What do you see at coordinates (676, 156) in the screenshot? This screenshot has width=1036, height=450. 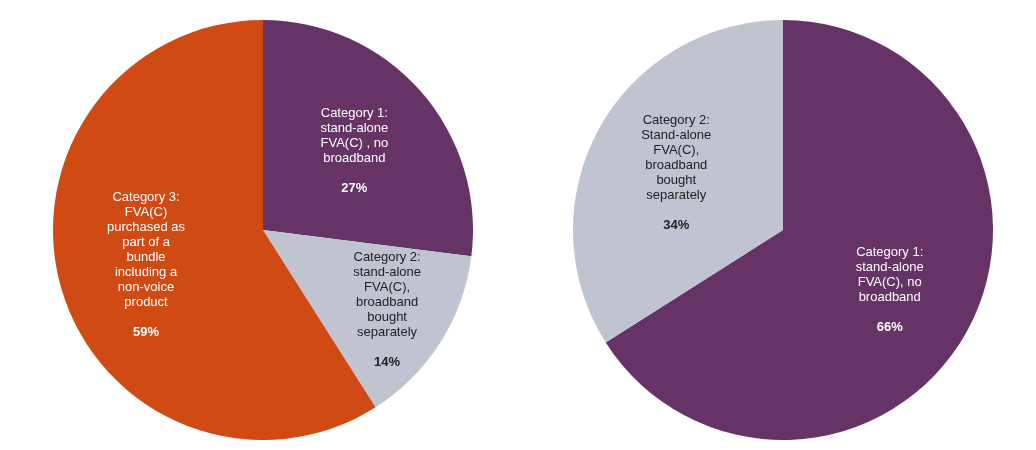 I see `slice-label: Category 2: Stand-alone FVA(C), broadband bought separately` at bounding box center [676, 156].